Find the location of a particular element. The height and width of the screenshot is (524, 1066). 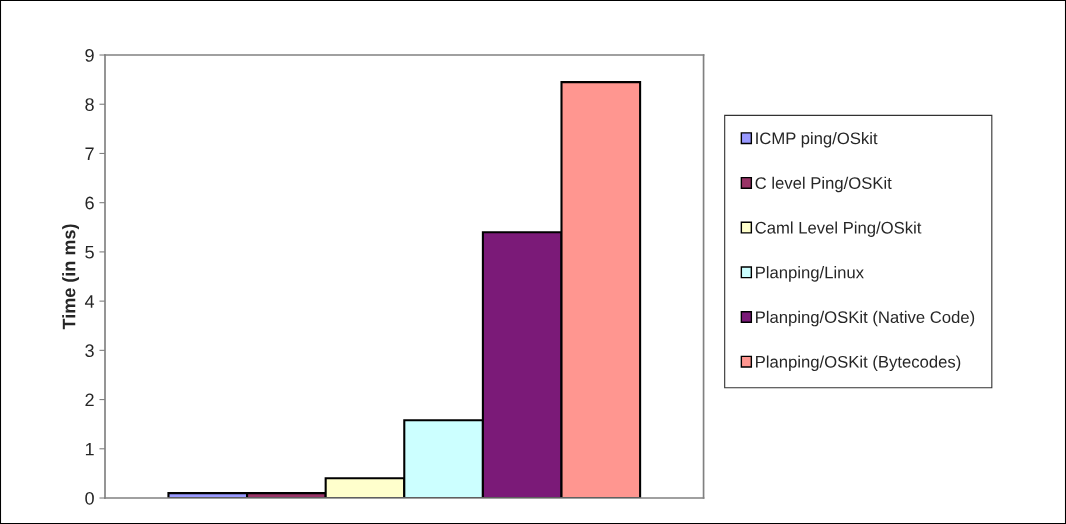

y-tick-label: 6 is located at coordinates (89, 203).